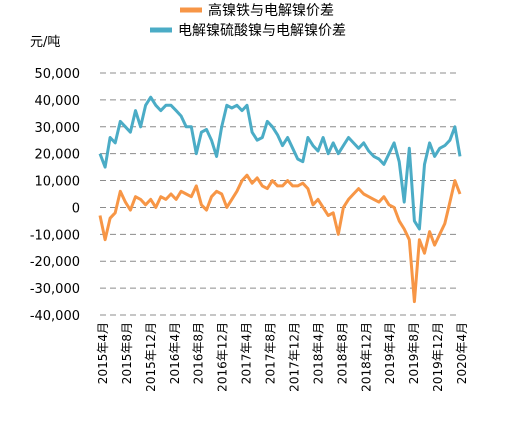 The image size is (528, 423). Describe the element at coordinates (390, 353) in the screenshot. I see `x-tick-label: 2019年4月` at that location.